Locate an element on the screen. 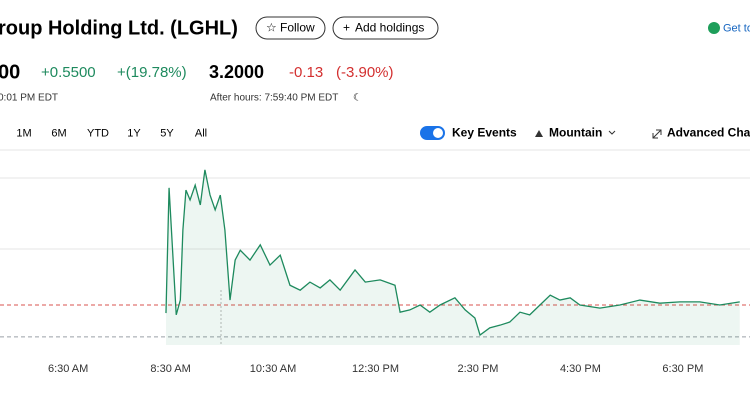 The width and height of the screenshot is (750, 400). follow-button is located at coordinates (290, 28).